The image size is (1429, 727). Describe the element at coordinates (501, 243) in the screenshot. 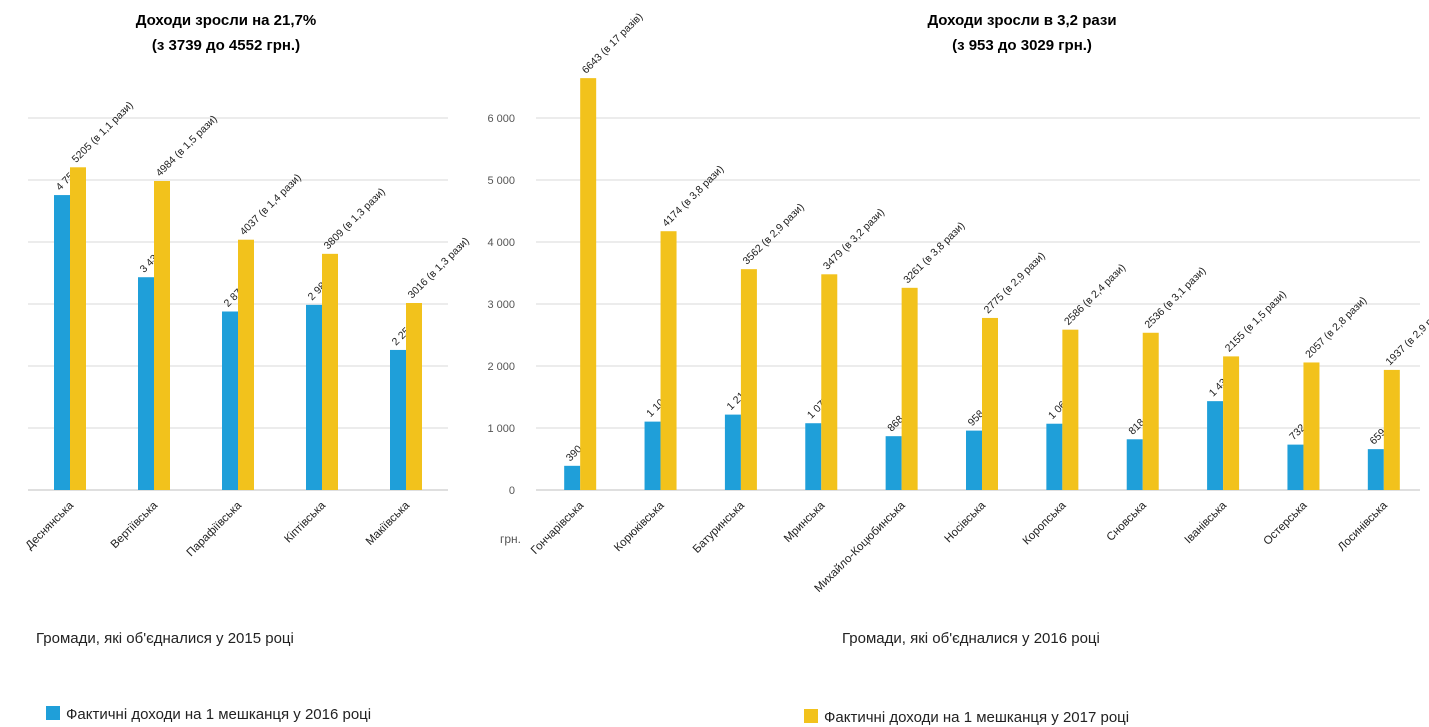

I see `y-tick-label: 4 000` at that location.